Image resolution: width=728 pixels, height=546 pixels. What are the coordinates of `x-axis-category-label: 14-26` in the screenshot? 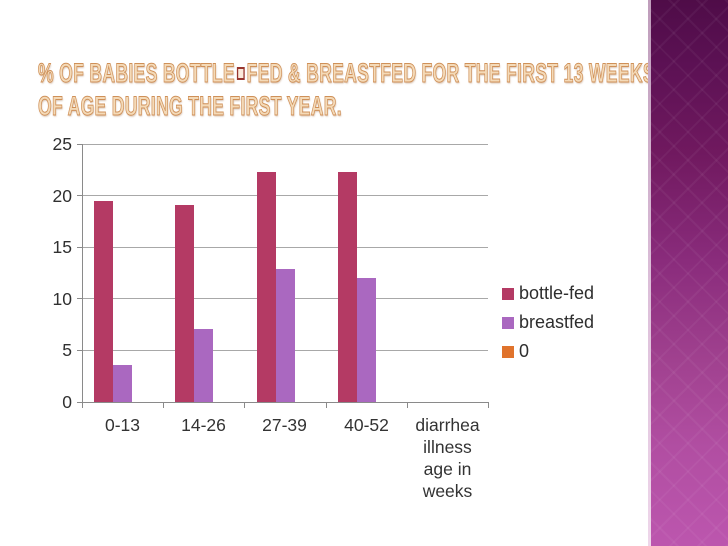 It's located at (203, 425).